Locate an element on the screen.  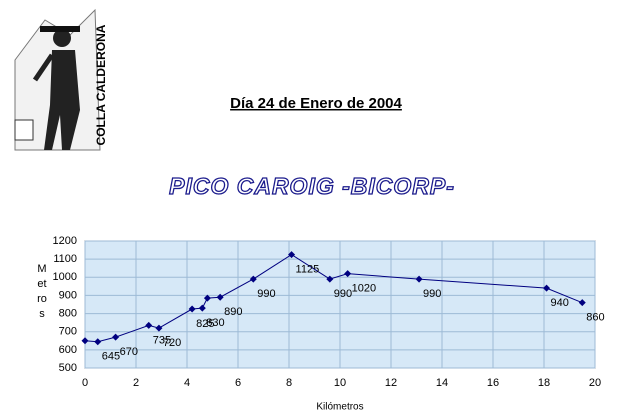
x-tick-label: 0 is located at coordinates (85, 383).